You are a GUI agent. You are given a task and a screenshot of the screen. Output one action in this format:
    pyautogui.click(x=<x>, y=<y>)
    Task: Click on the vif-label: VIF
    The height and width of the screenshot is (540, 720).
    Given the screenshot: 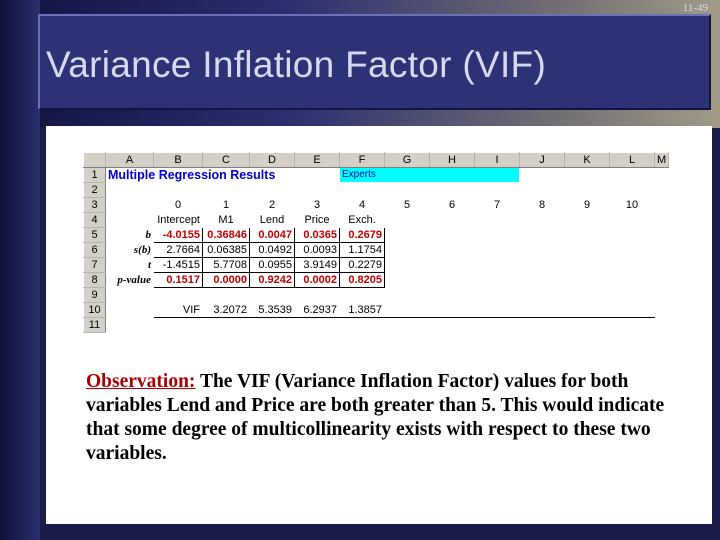 What is the action you would take?
    pyautogui.click(x=178, y=310)
    